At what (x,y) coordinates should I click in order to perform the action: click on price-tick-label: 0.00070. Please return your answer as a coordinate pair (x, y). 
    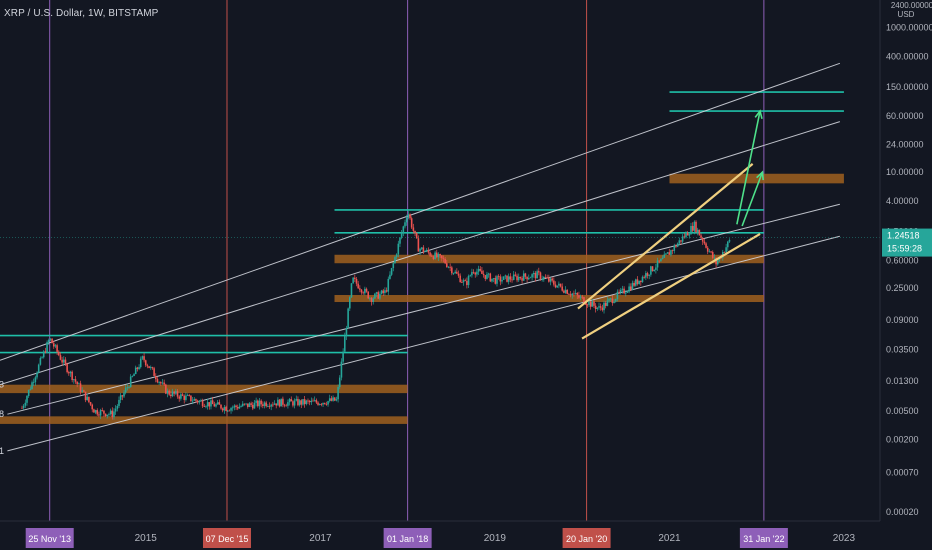
    Looking at the image, I should click on (902, 473).